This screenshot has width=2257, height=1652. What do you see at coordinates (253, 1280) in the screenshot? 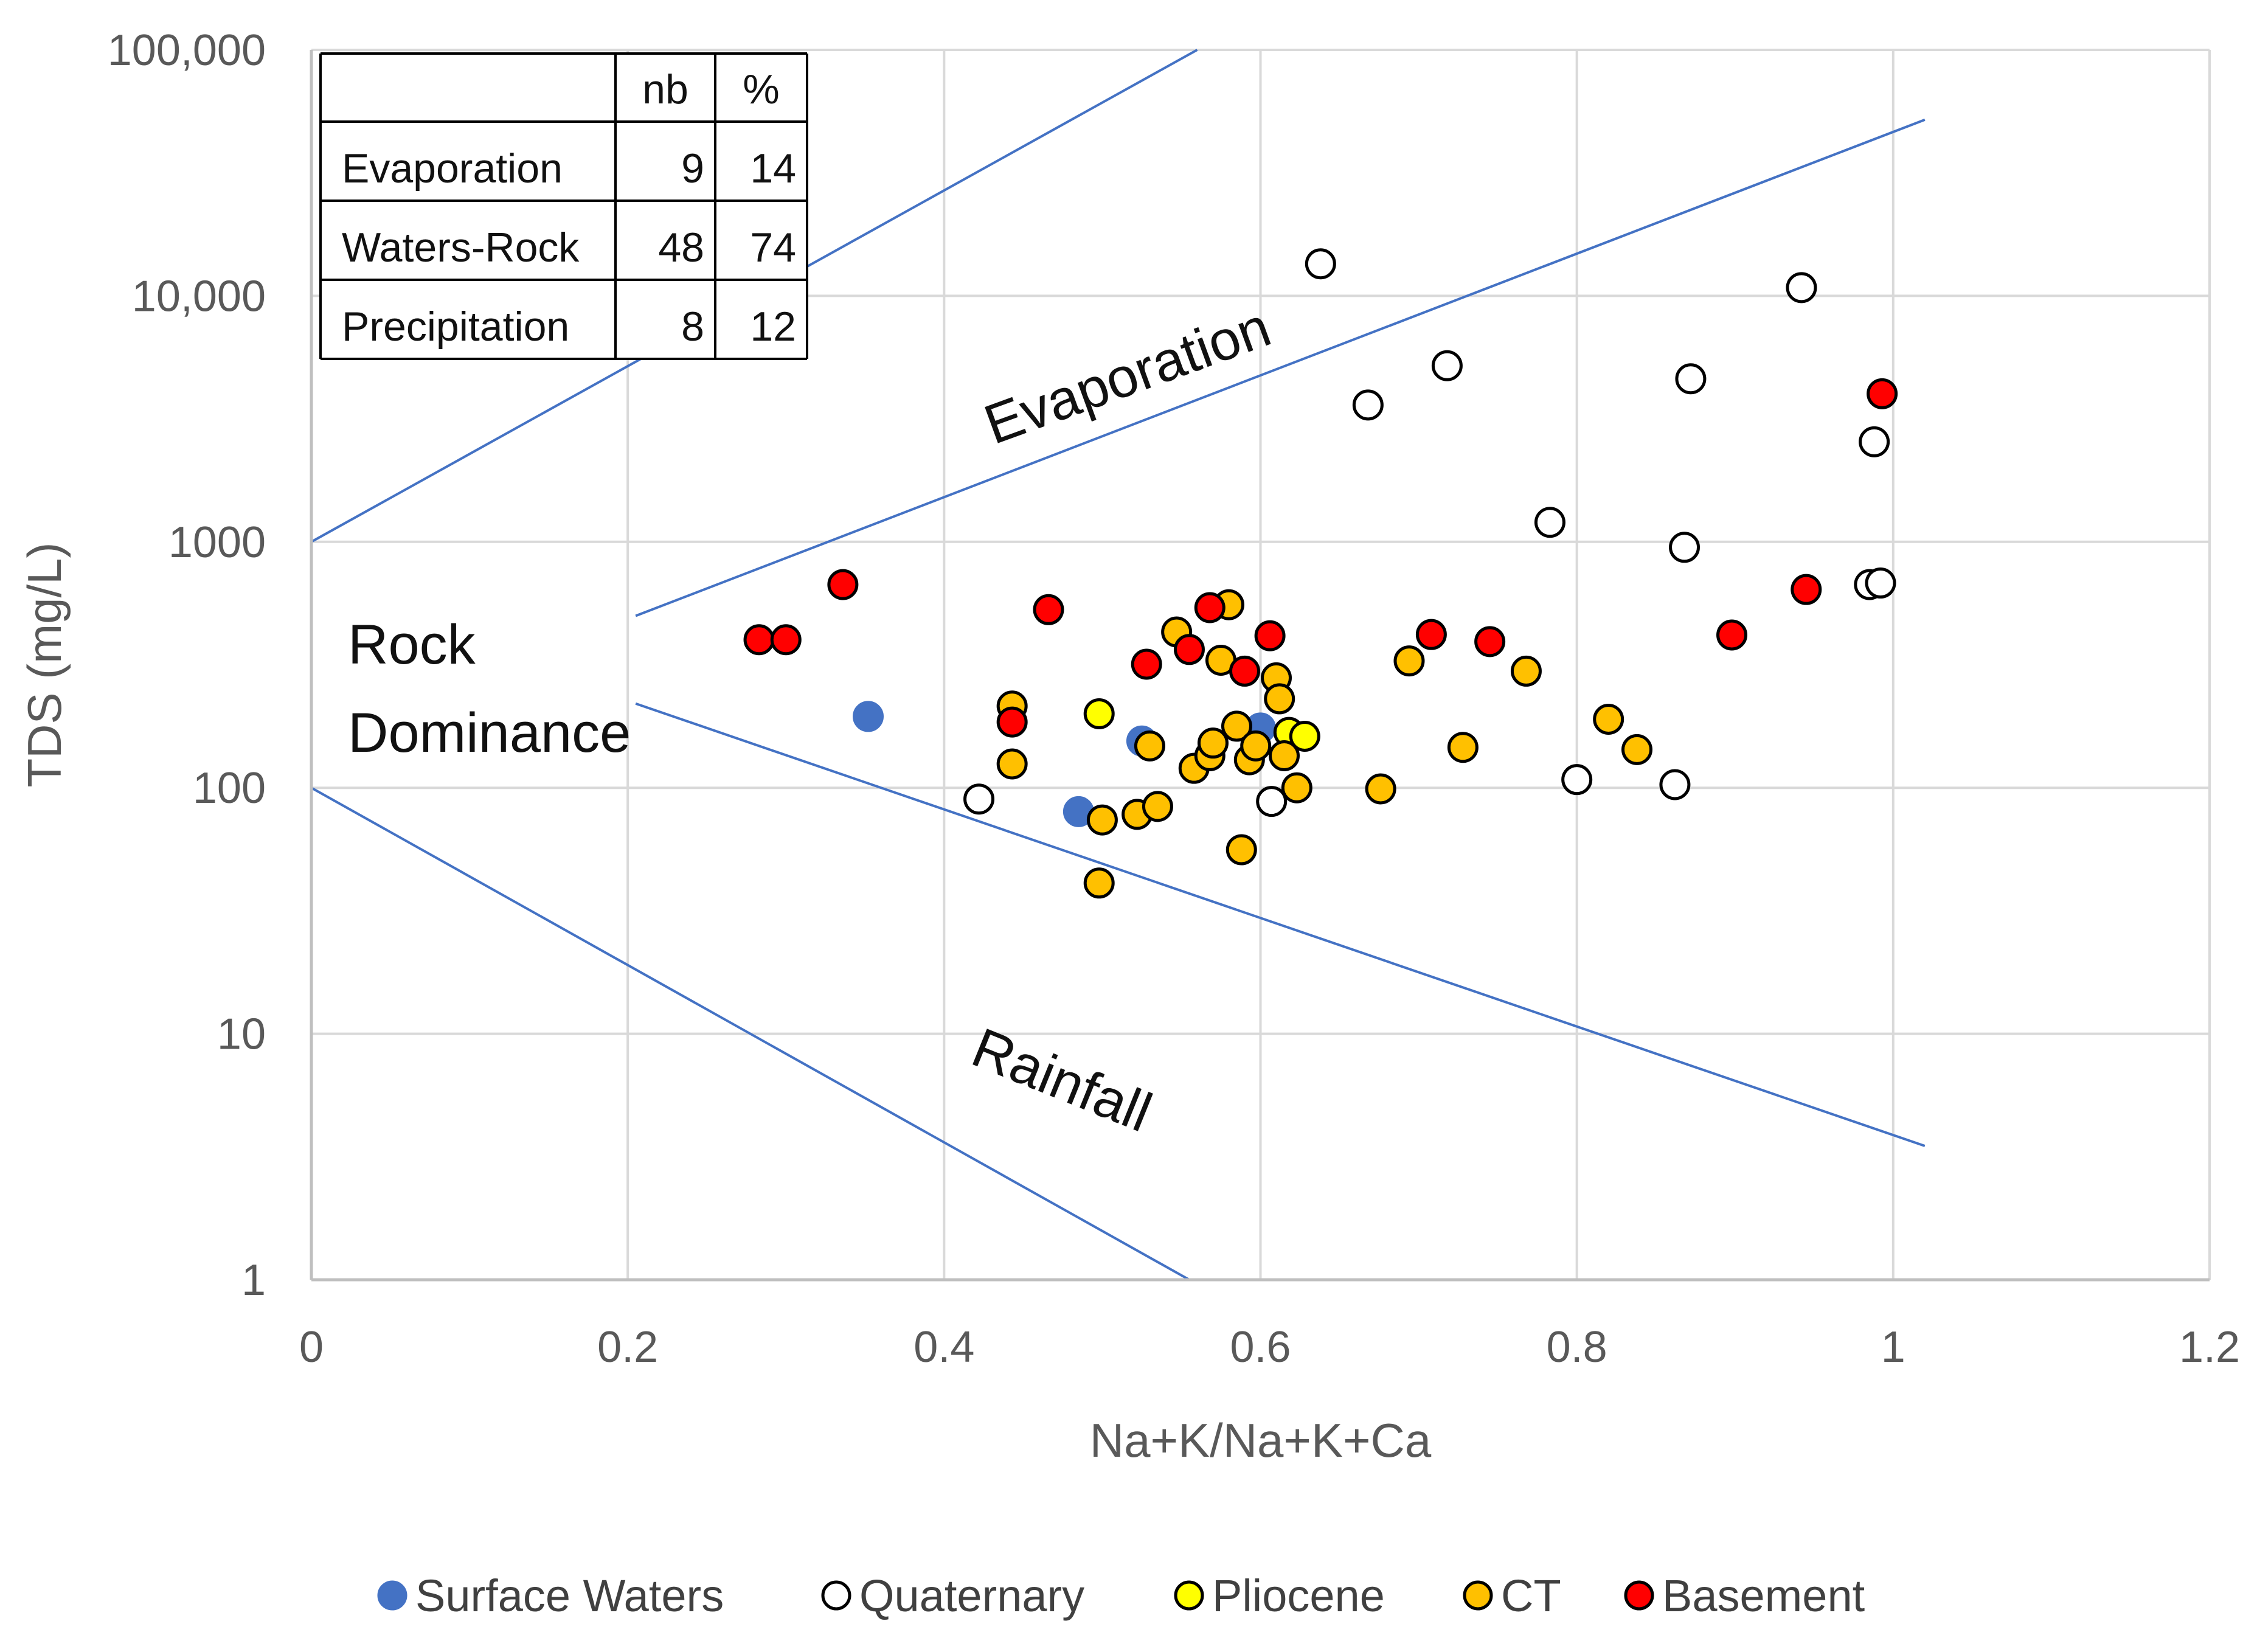
I see `y-tick-label: 1` at bounding box center [253, 1280].